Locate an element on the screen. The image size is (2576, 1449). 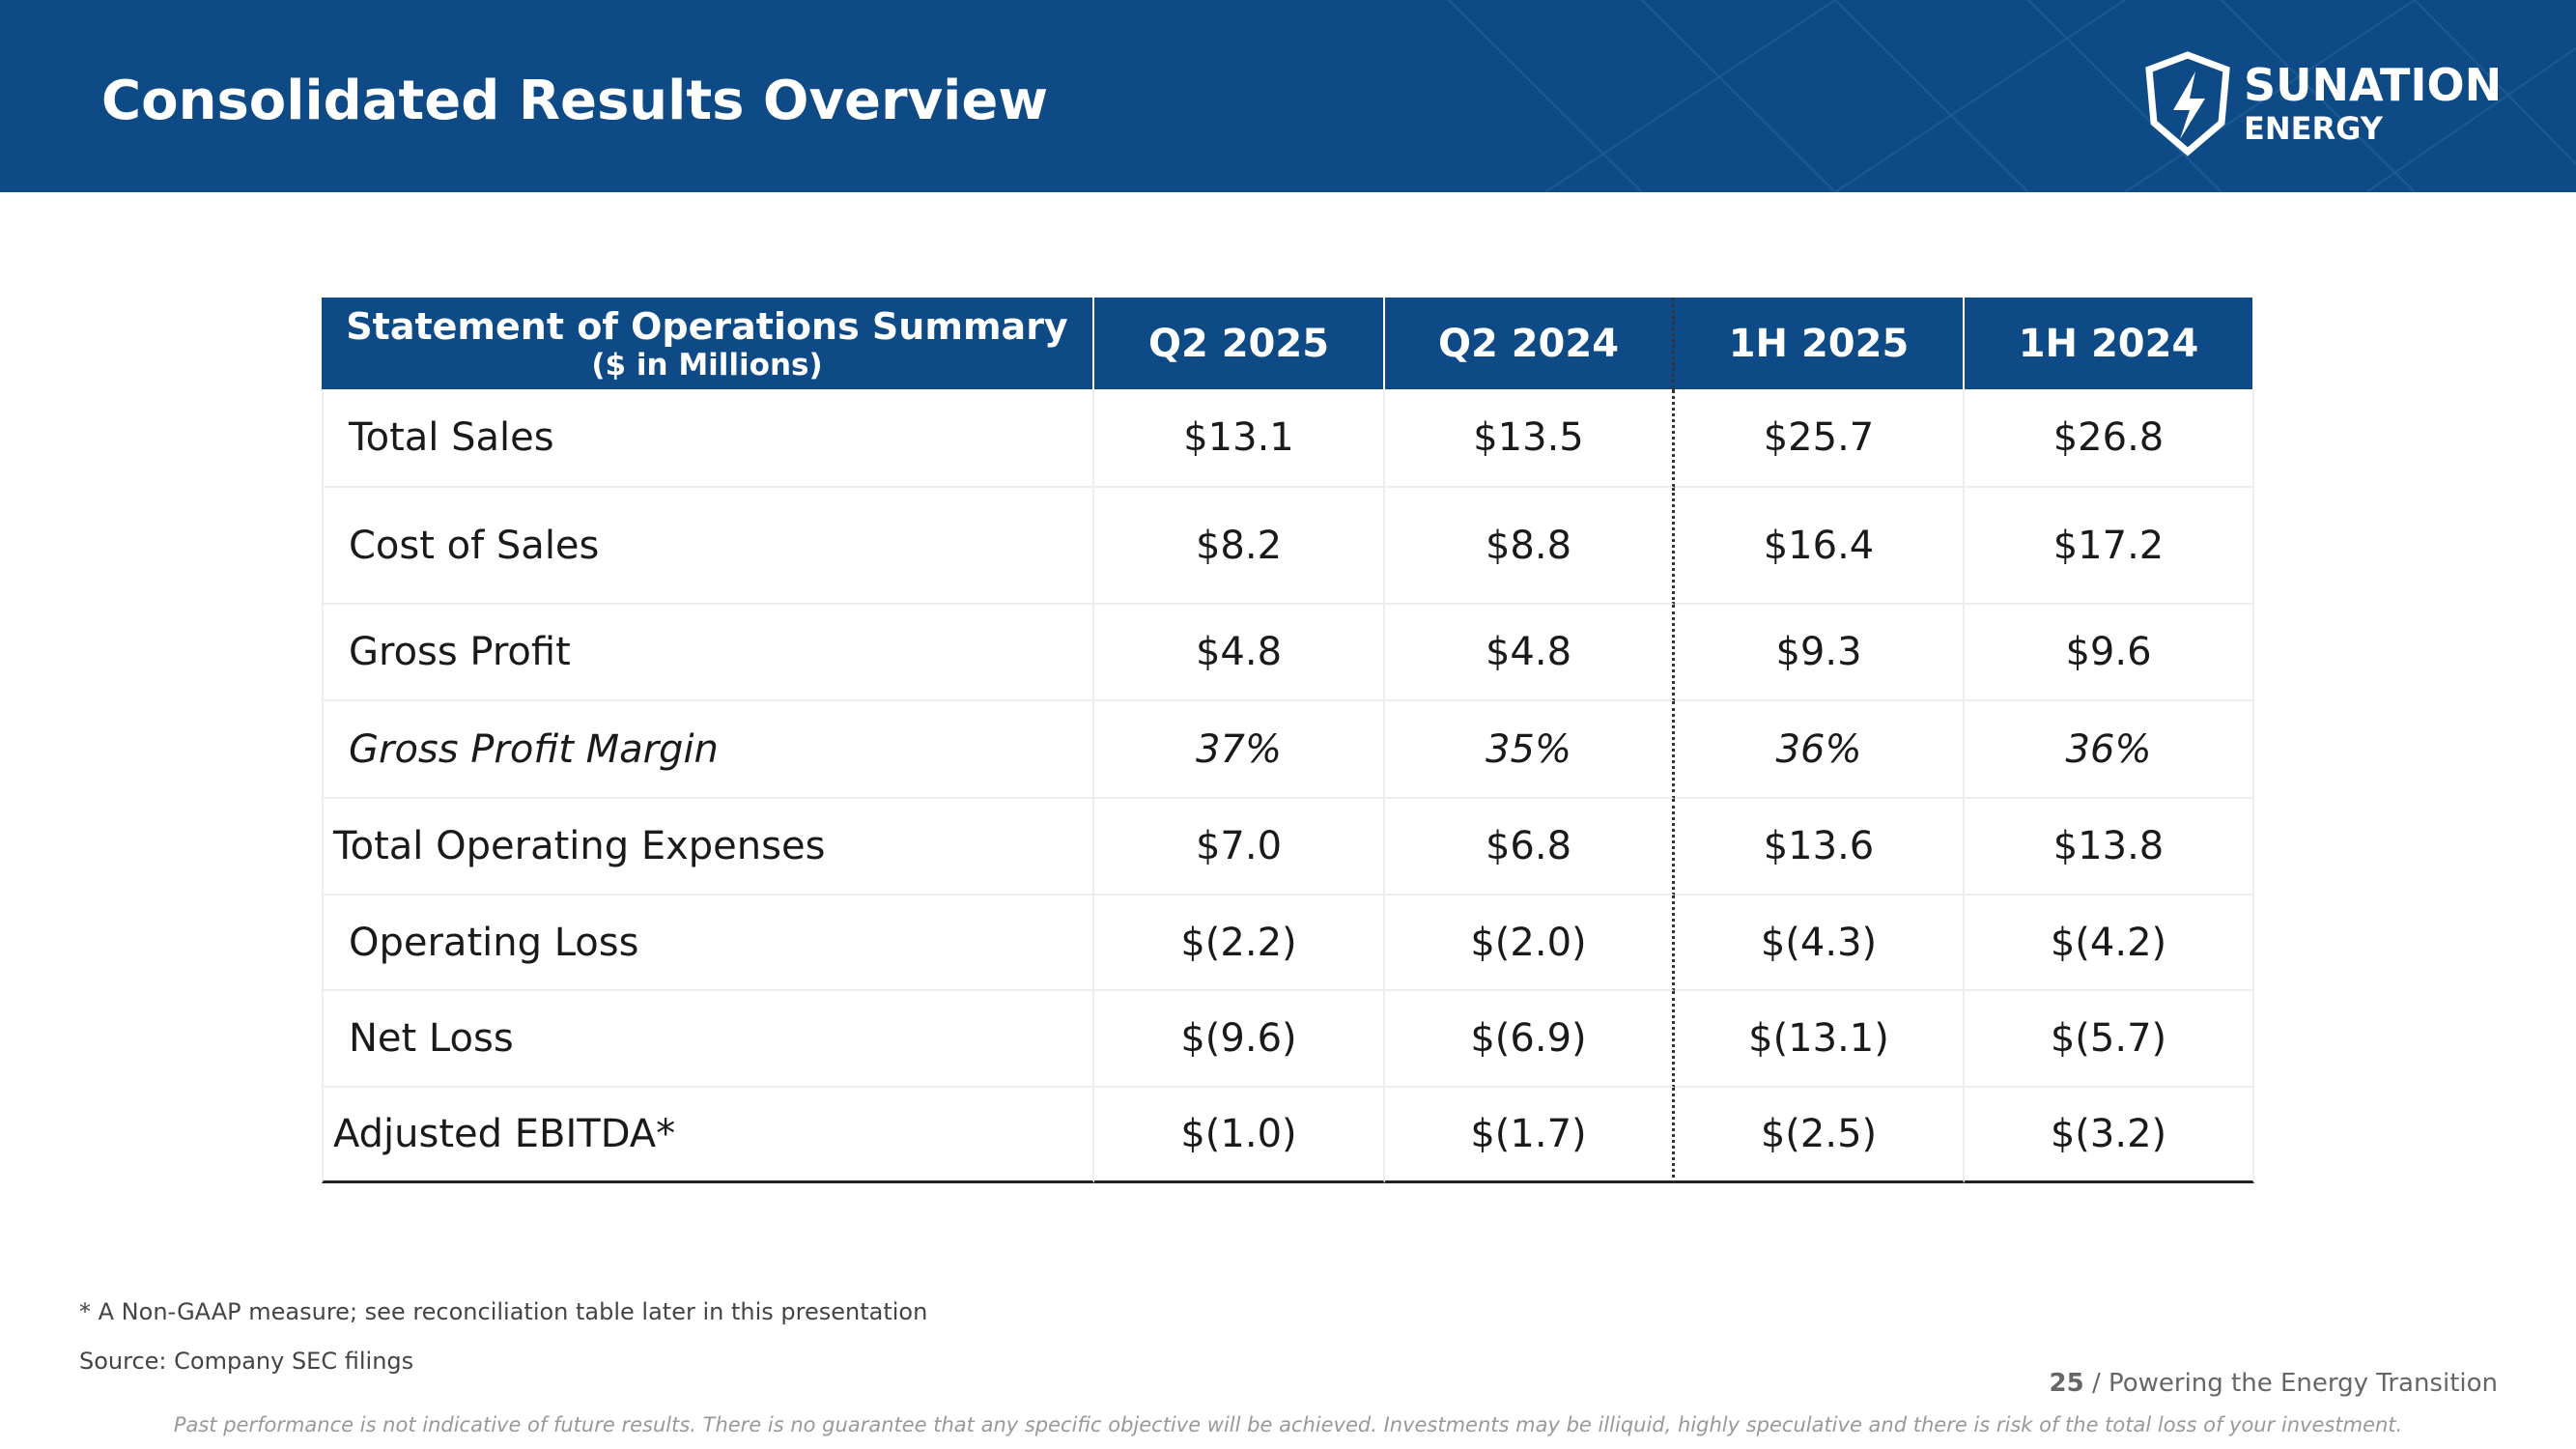
table-cell: $17.2 is located at coordinates (2109, 546).